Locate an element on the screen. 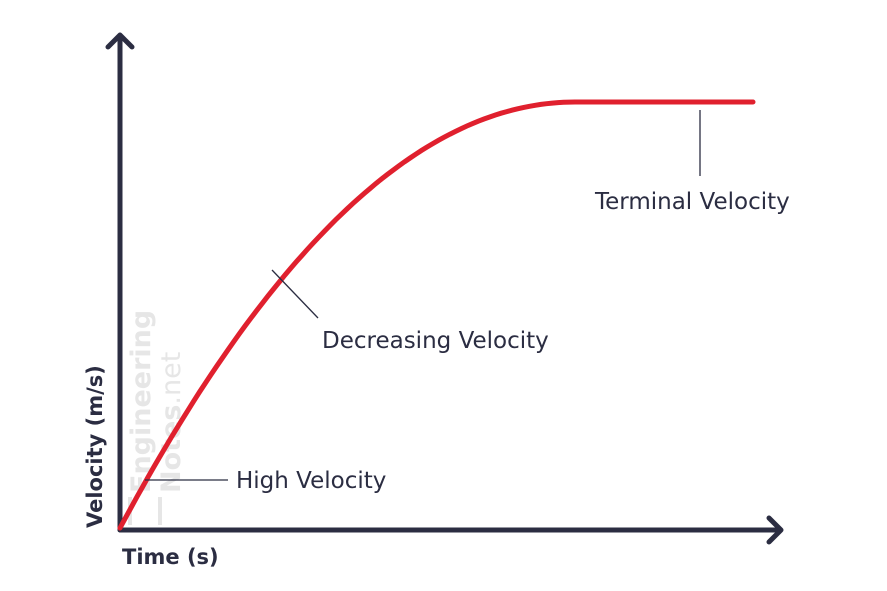  y-axis-label: Velocity (m/s) is located at coordinates (95, 446).